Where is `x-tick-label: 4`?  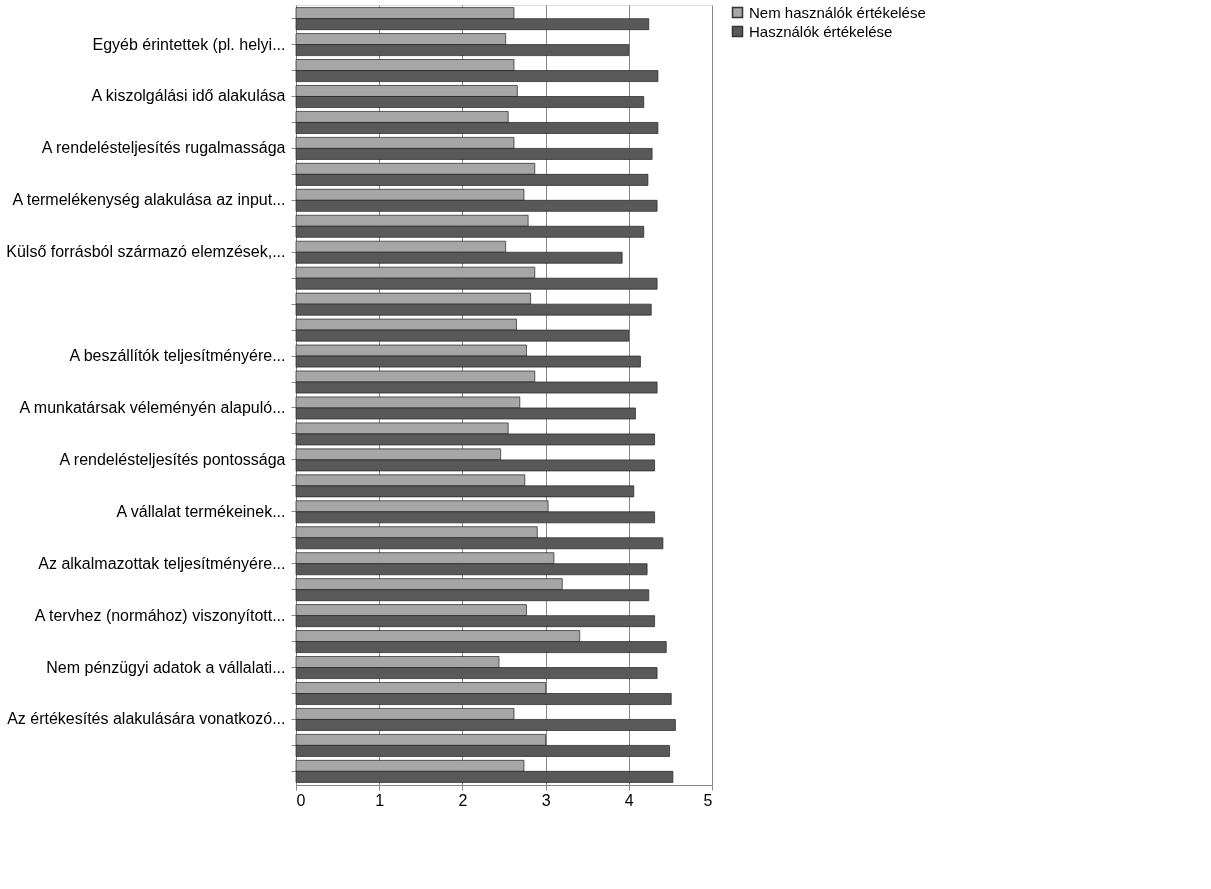
x-tick-label: 4 is located at coordinates (629, 800).